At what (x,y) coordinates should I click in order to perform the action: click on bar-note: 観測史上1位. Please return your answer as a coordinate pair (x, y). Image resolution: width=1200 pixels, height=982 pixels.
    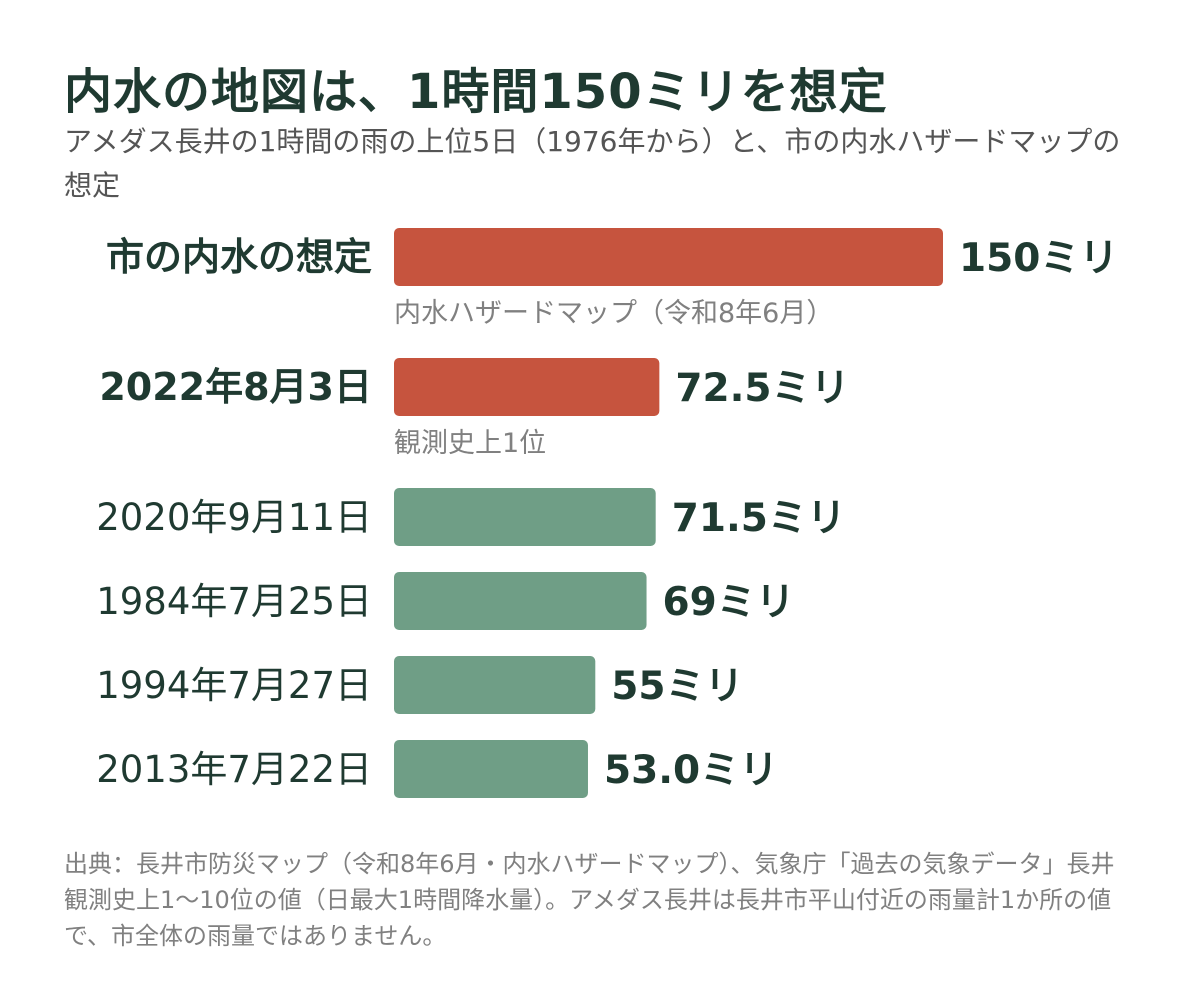
    Looking at the image, I should click on (470, 443).